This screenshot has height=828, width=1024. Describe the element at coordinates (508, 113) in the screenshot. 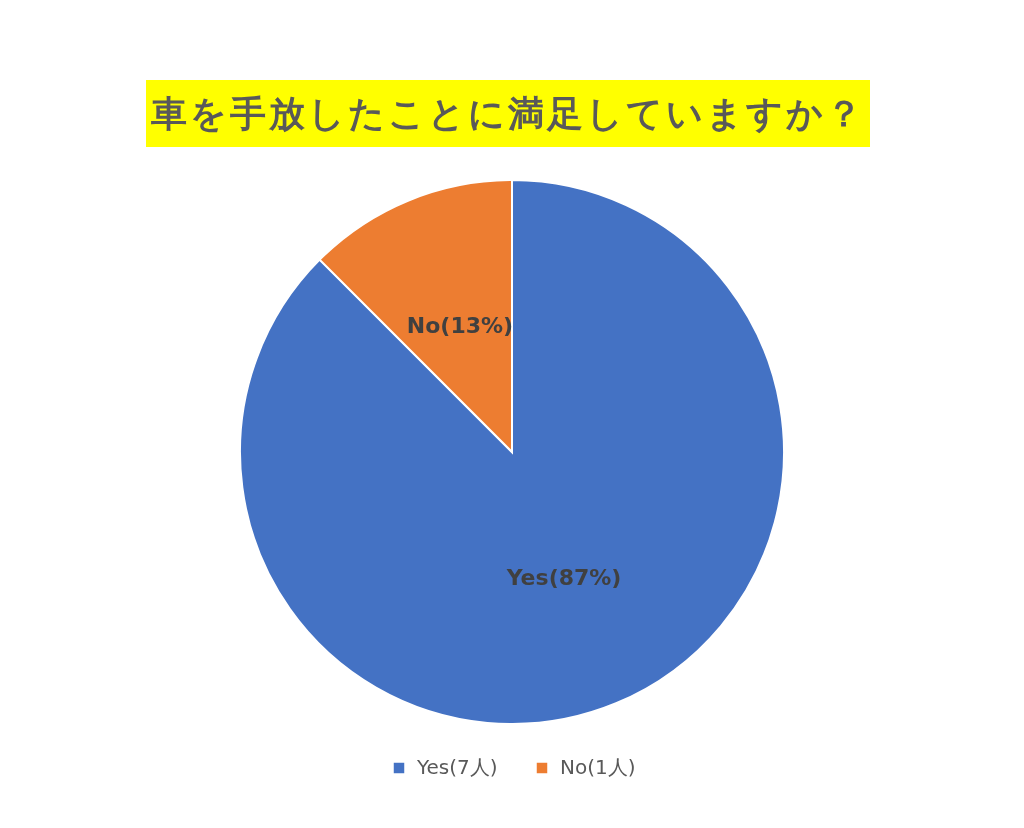

I see `chart-title: 車を手放したことに満足していますか？` at that location.